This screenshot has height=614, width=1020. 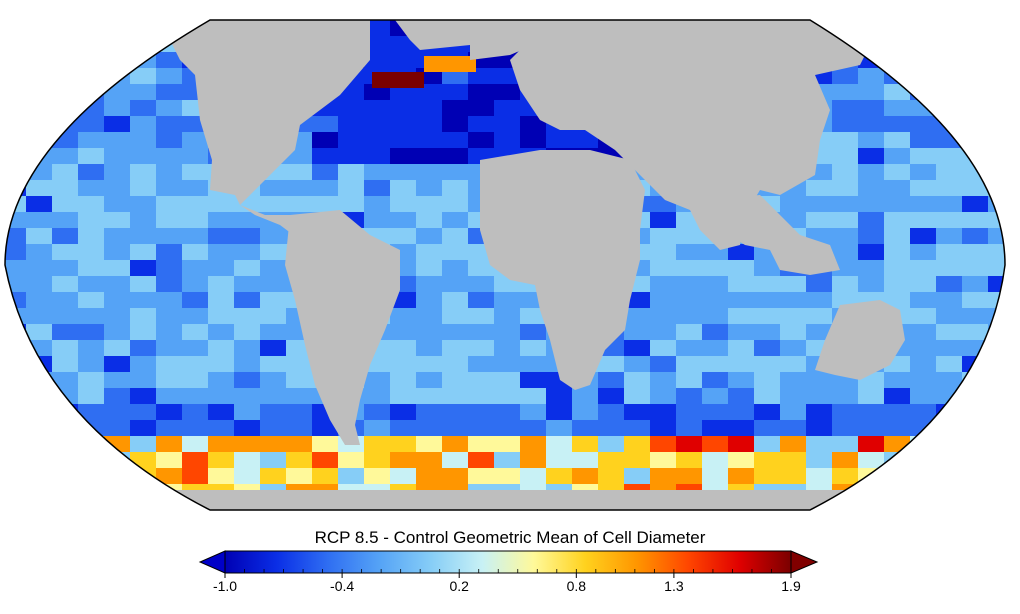 I want to click on colorbar-tick-label: 1.3, so click(x=674, y=586).